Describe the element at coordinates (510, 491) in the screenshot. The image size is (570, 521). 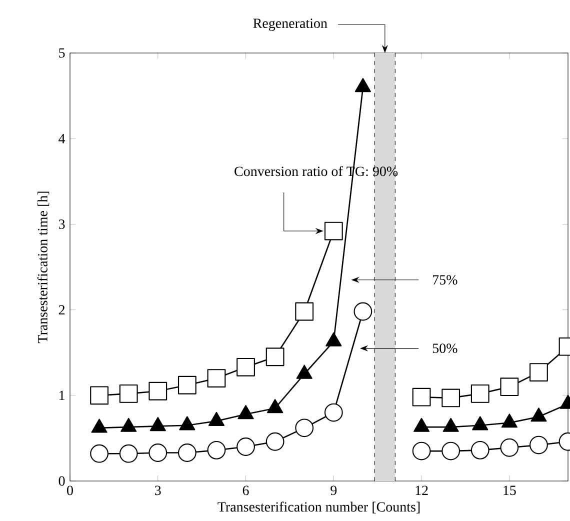
I see `x-tick-label: 15` at that location.